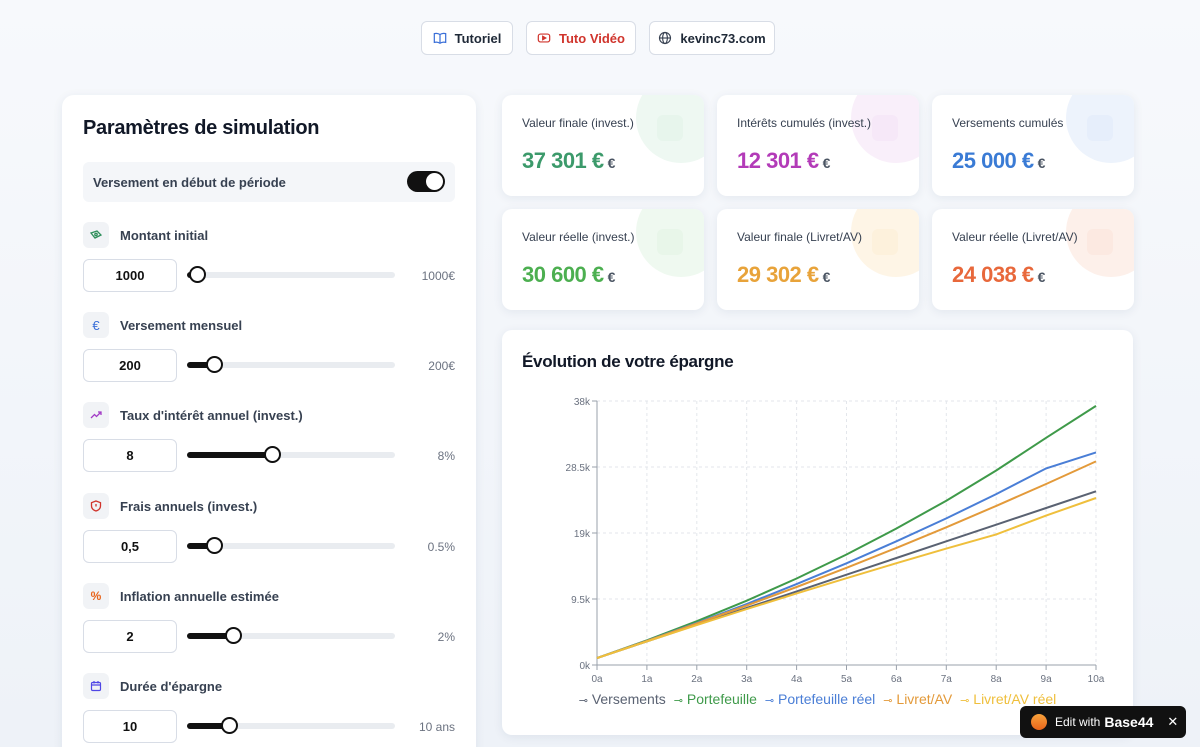 This screenshot has height=747, width=1200. I want to click on payment-timing-toggle, so click(426, 181).